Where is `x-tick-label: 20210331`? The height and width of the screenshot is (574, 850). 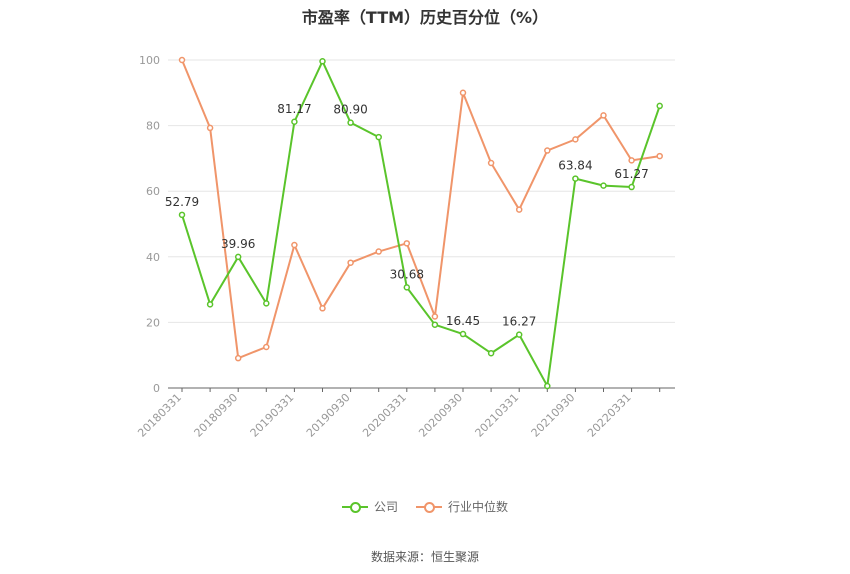
x-tick-label: 20210331 is located at coordinates (497, 415).